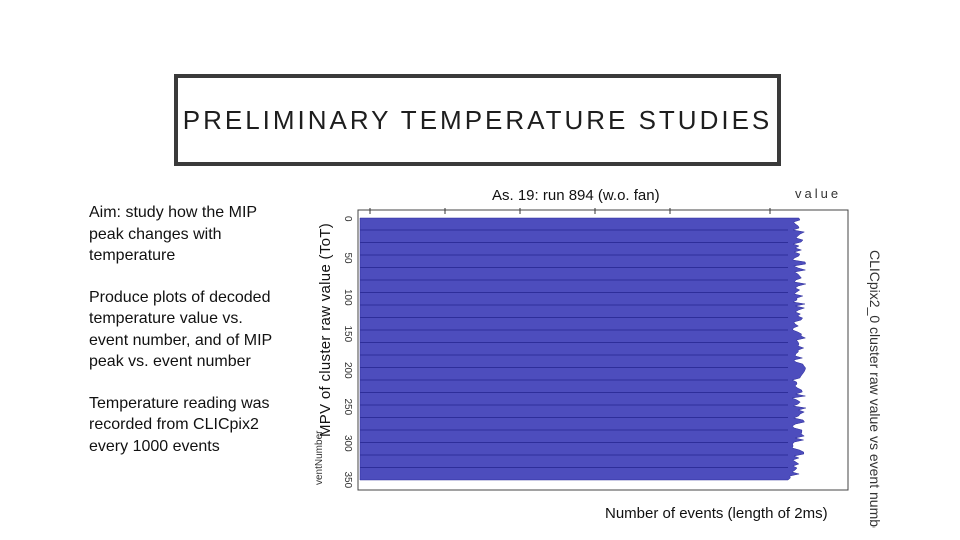 The height and width of the screenshot is (540, 960). Describe the element at coordinates (347, 219) in the screenshot. I see `embedded-tick-label: 0` at that location.